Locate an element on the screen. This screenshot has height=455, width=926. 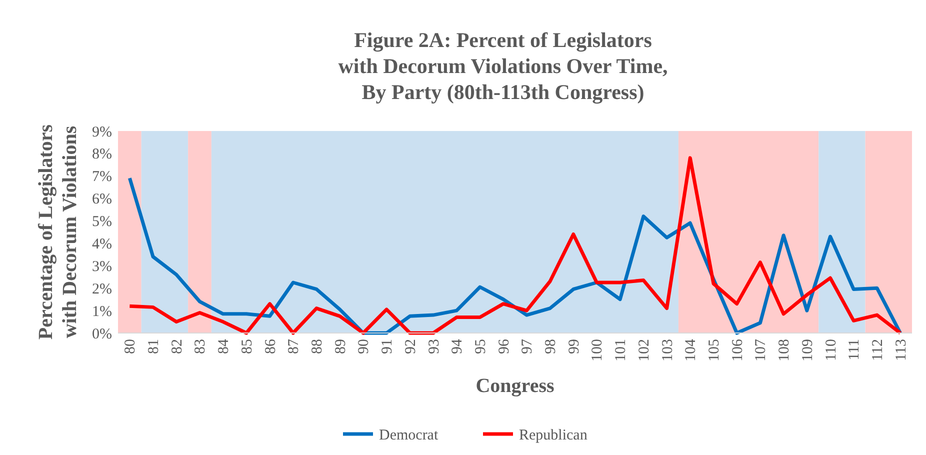
y-tick-label: 9% is located at coordinates (102, 132).